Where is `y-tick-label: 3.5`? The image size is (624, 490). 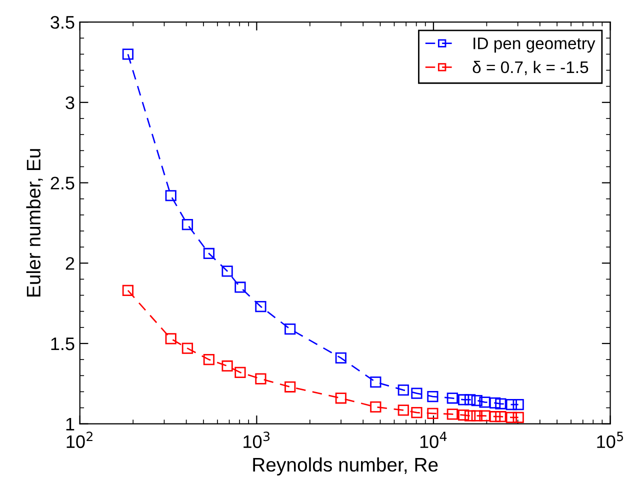
y-tick-label: 3.5 is located at coordinates (62, 22).